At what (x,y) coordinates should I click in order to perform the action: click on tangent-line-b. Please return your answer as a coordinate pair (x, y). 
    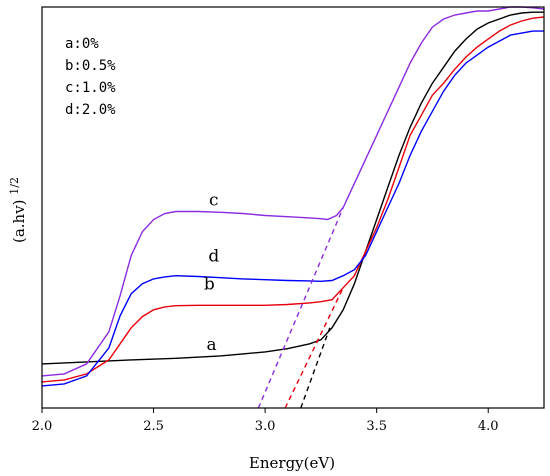
    Looking at the image, I should click on (314, 348).